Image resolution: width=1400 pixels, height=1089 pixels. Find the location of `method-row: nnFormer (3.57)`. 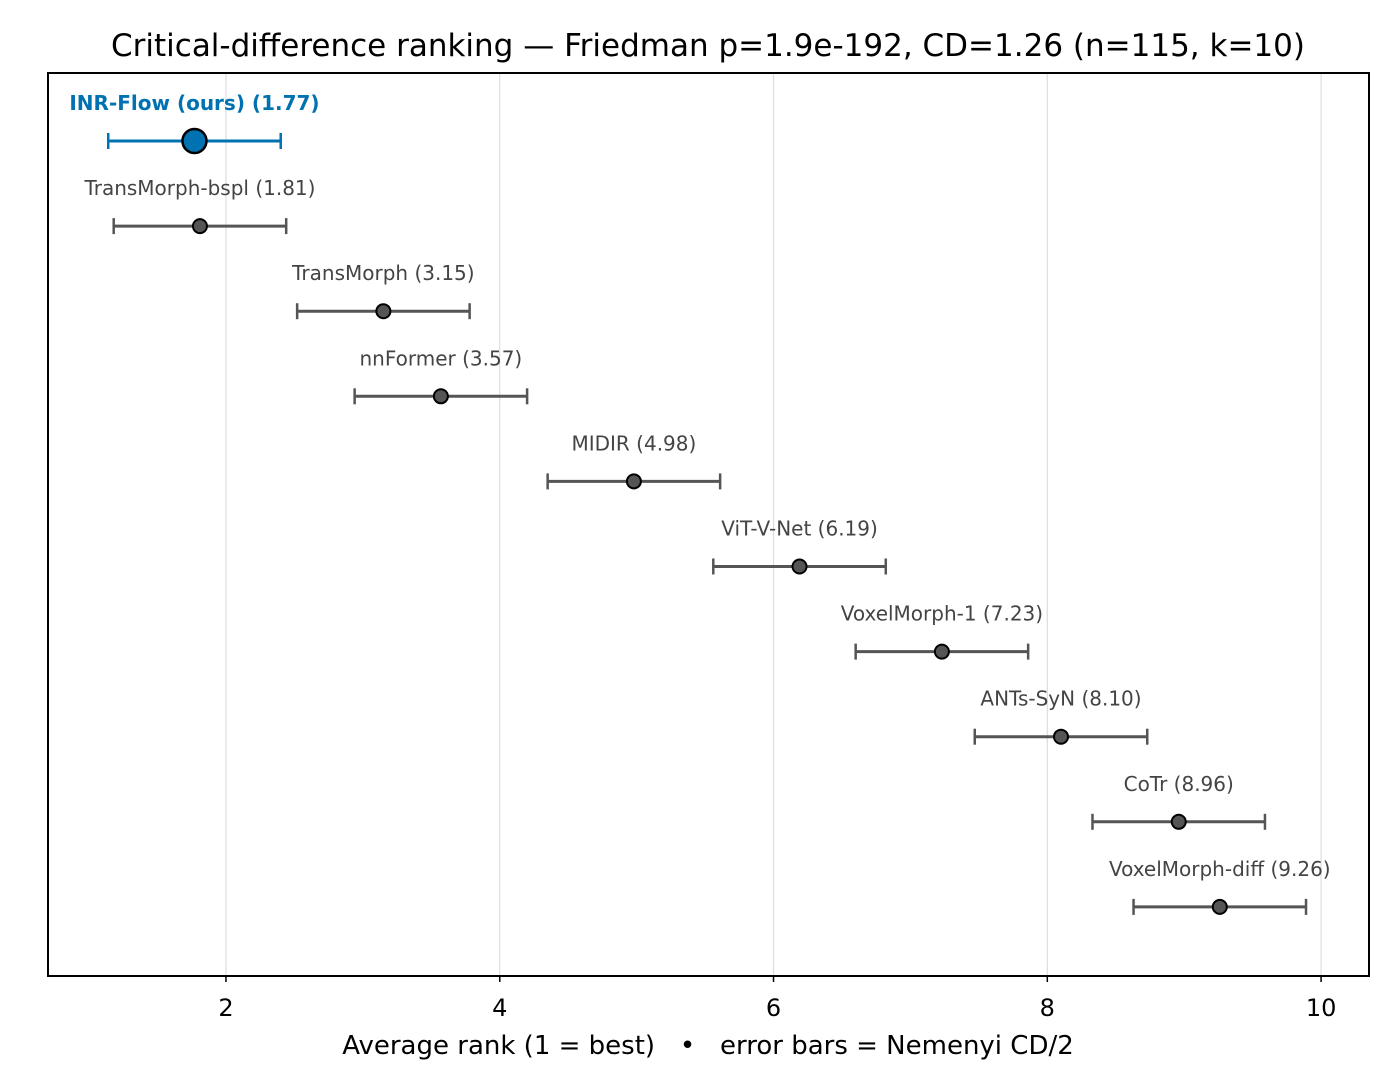

method-row: nnFormer (3.57) is located at coordinates (441, 375).